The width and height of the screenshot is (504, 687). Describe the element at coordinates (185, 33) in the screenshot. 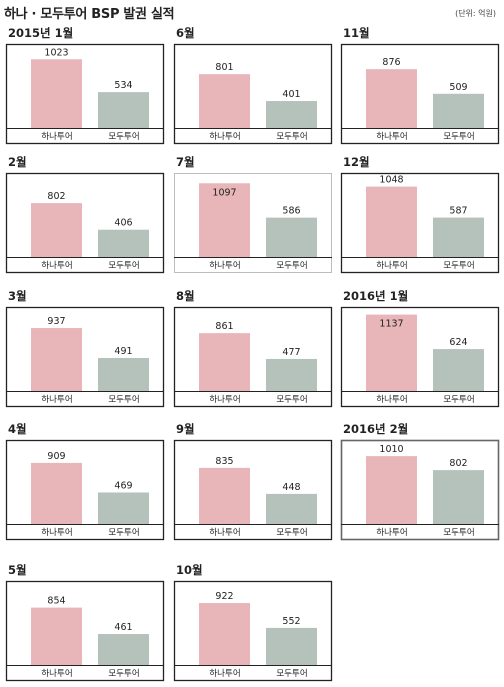

I see `panel-title: 6월` at that location.